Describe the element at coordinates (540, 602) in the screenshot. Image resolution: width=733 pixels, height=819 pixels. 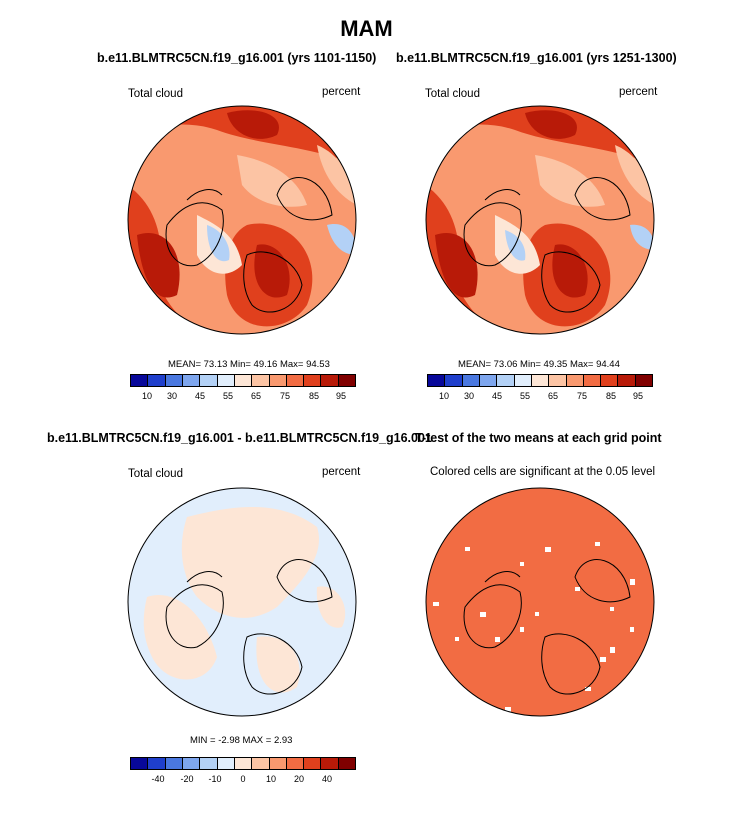
I see `panel-4-polar-map` at that location.